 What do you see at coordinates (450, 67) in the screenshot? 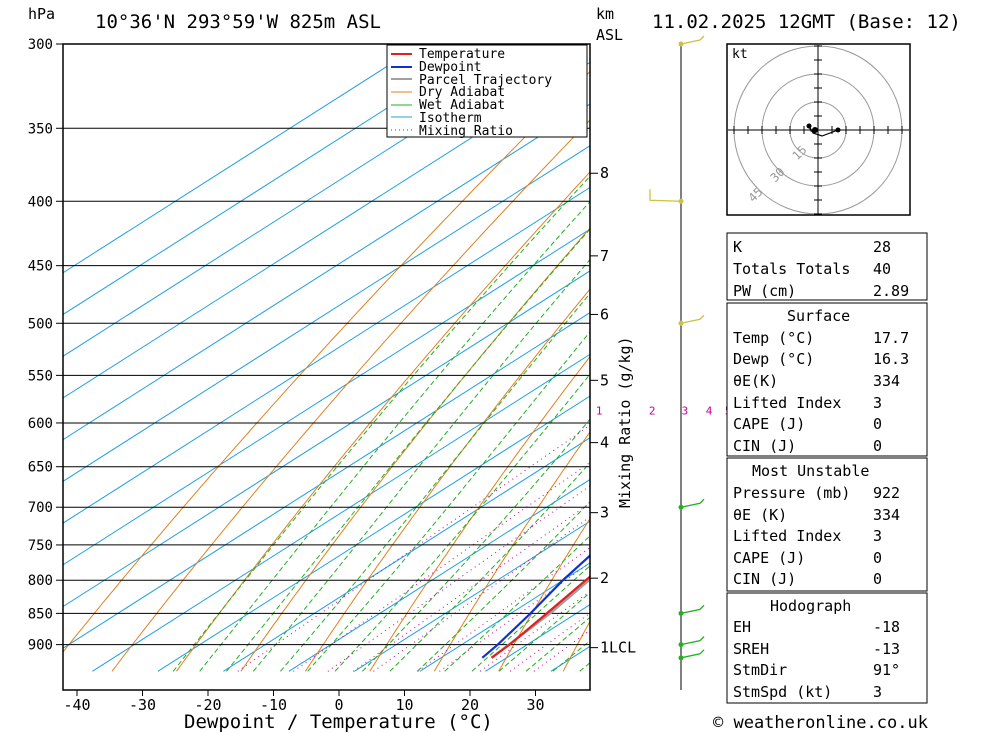
I see `legend-dewpoint: Dewpoint` at bounding box center [450, 67].